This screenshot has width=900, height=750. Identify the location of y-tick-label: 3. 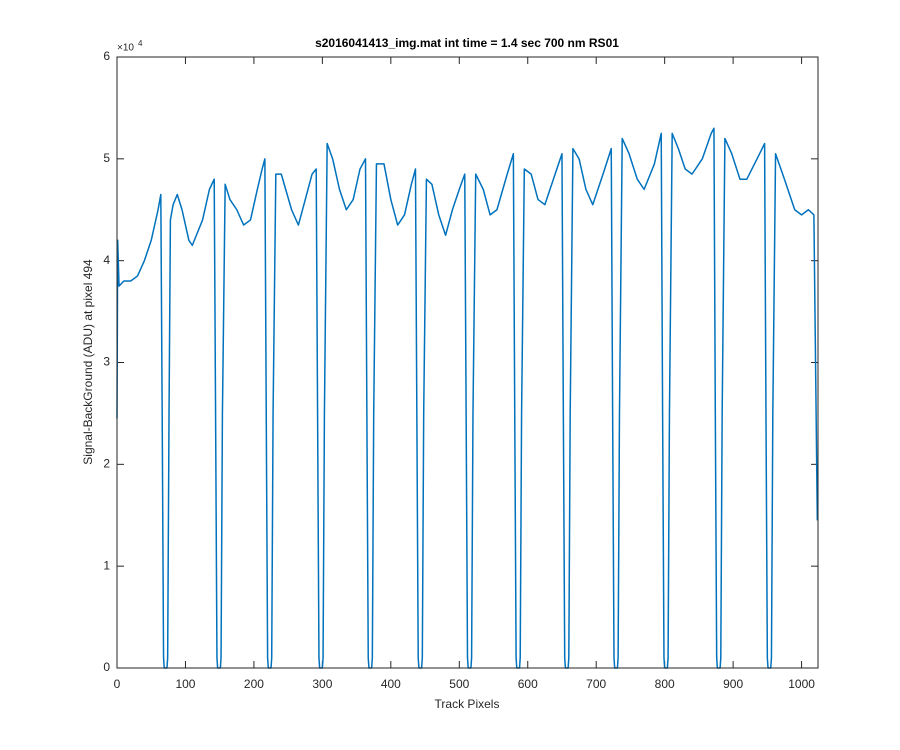
(106, 362).